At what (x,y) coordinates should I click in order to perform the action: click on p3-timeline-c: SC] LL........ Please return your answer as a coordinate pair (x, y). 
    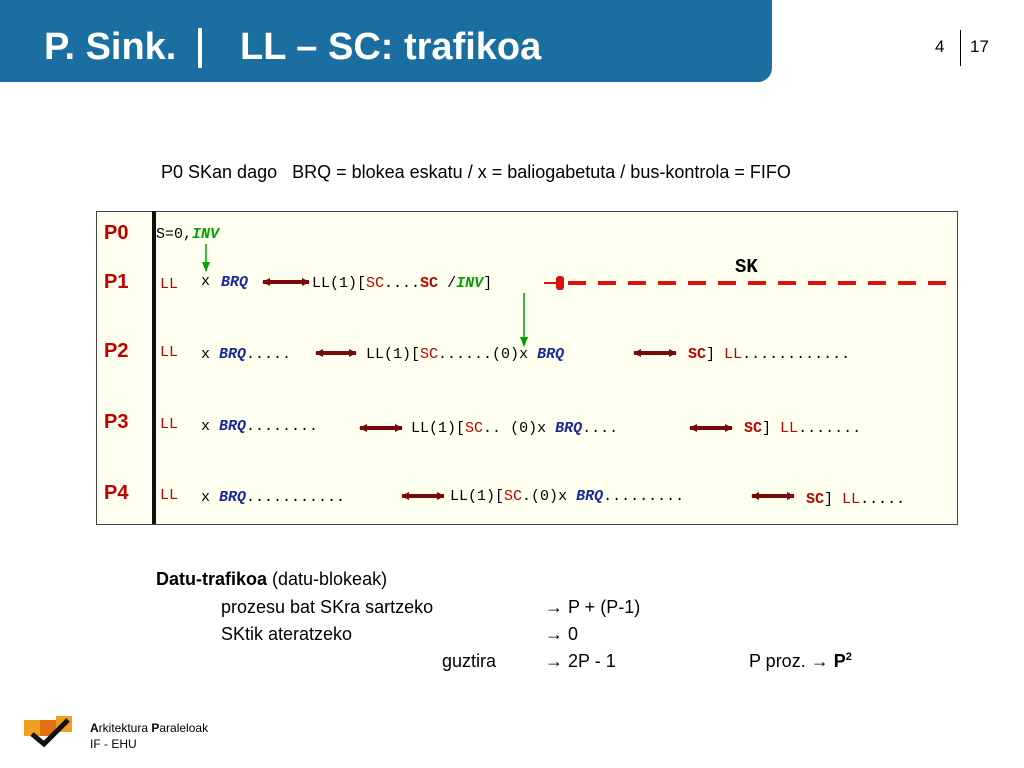
    Looking at the image, I should click on (802, 428).